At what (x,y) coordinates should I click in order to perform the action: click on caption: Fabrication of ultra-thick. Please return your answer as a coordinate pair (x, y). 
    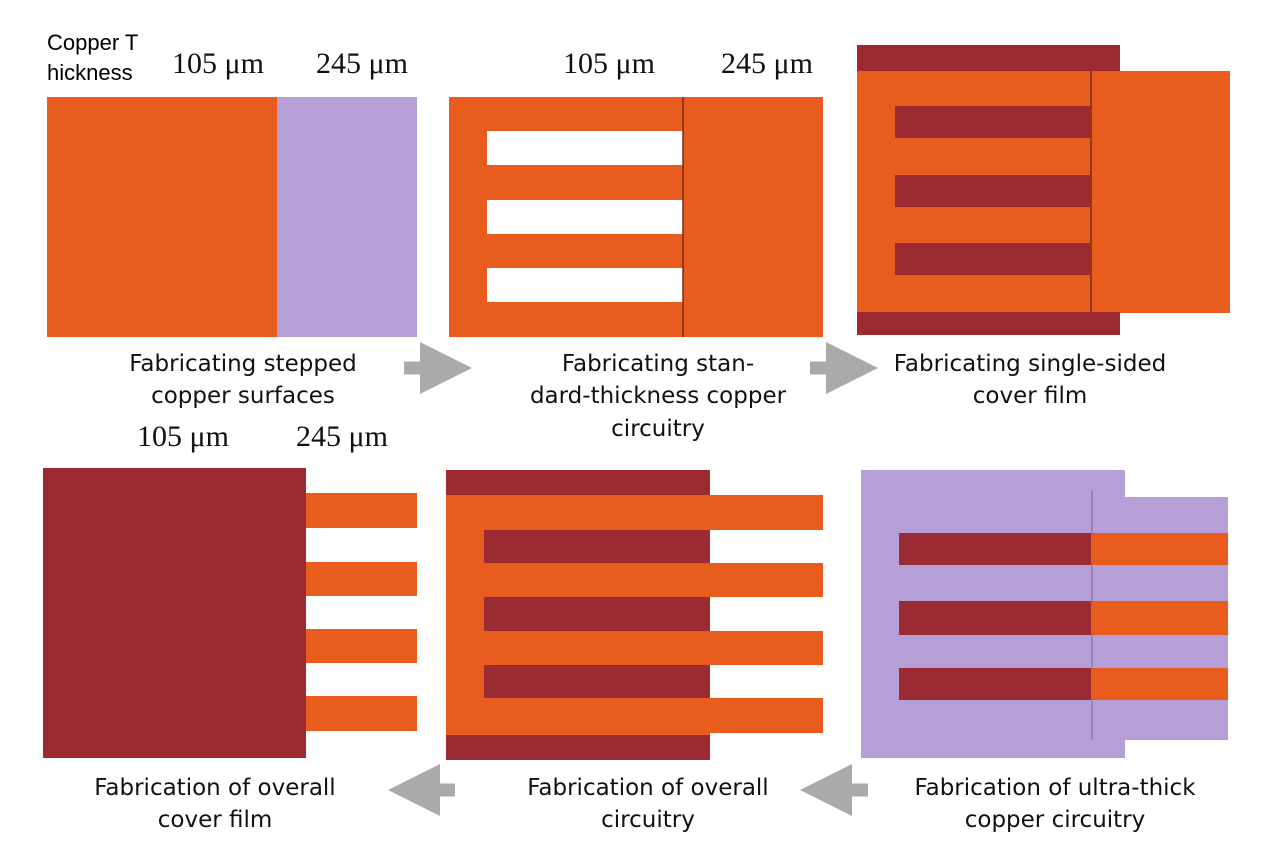
    Looking at the image, I should click on (1055, 788).